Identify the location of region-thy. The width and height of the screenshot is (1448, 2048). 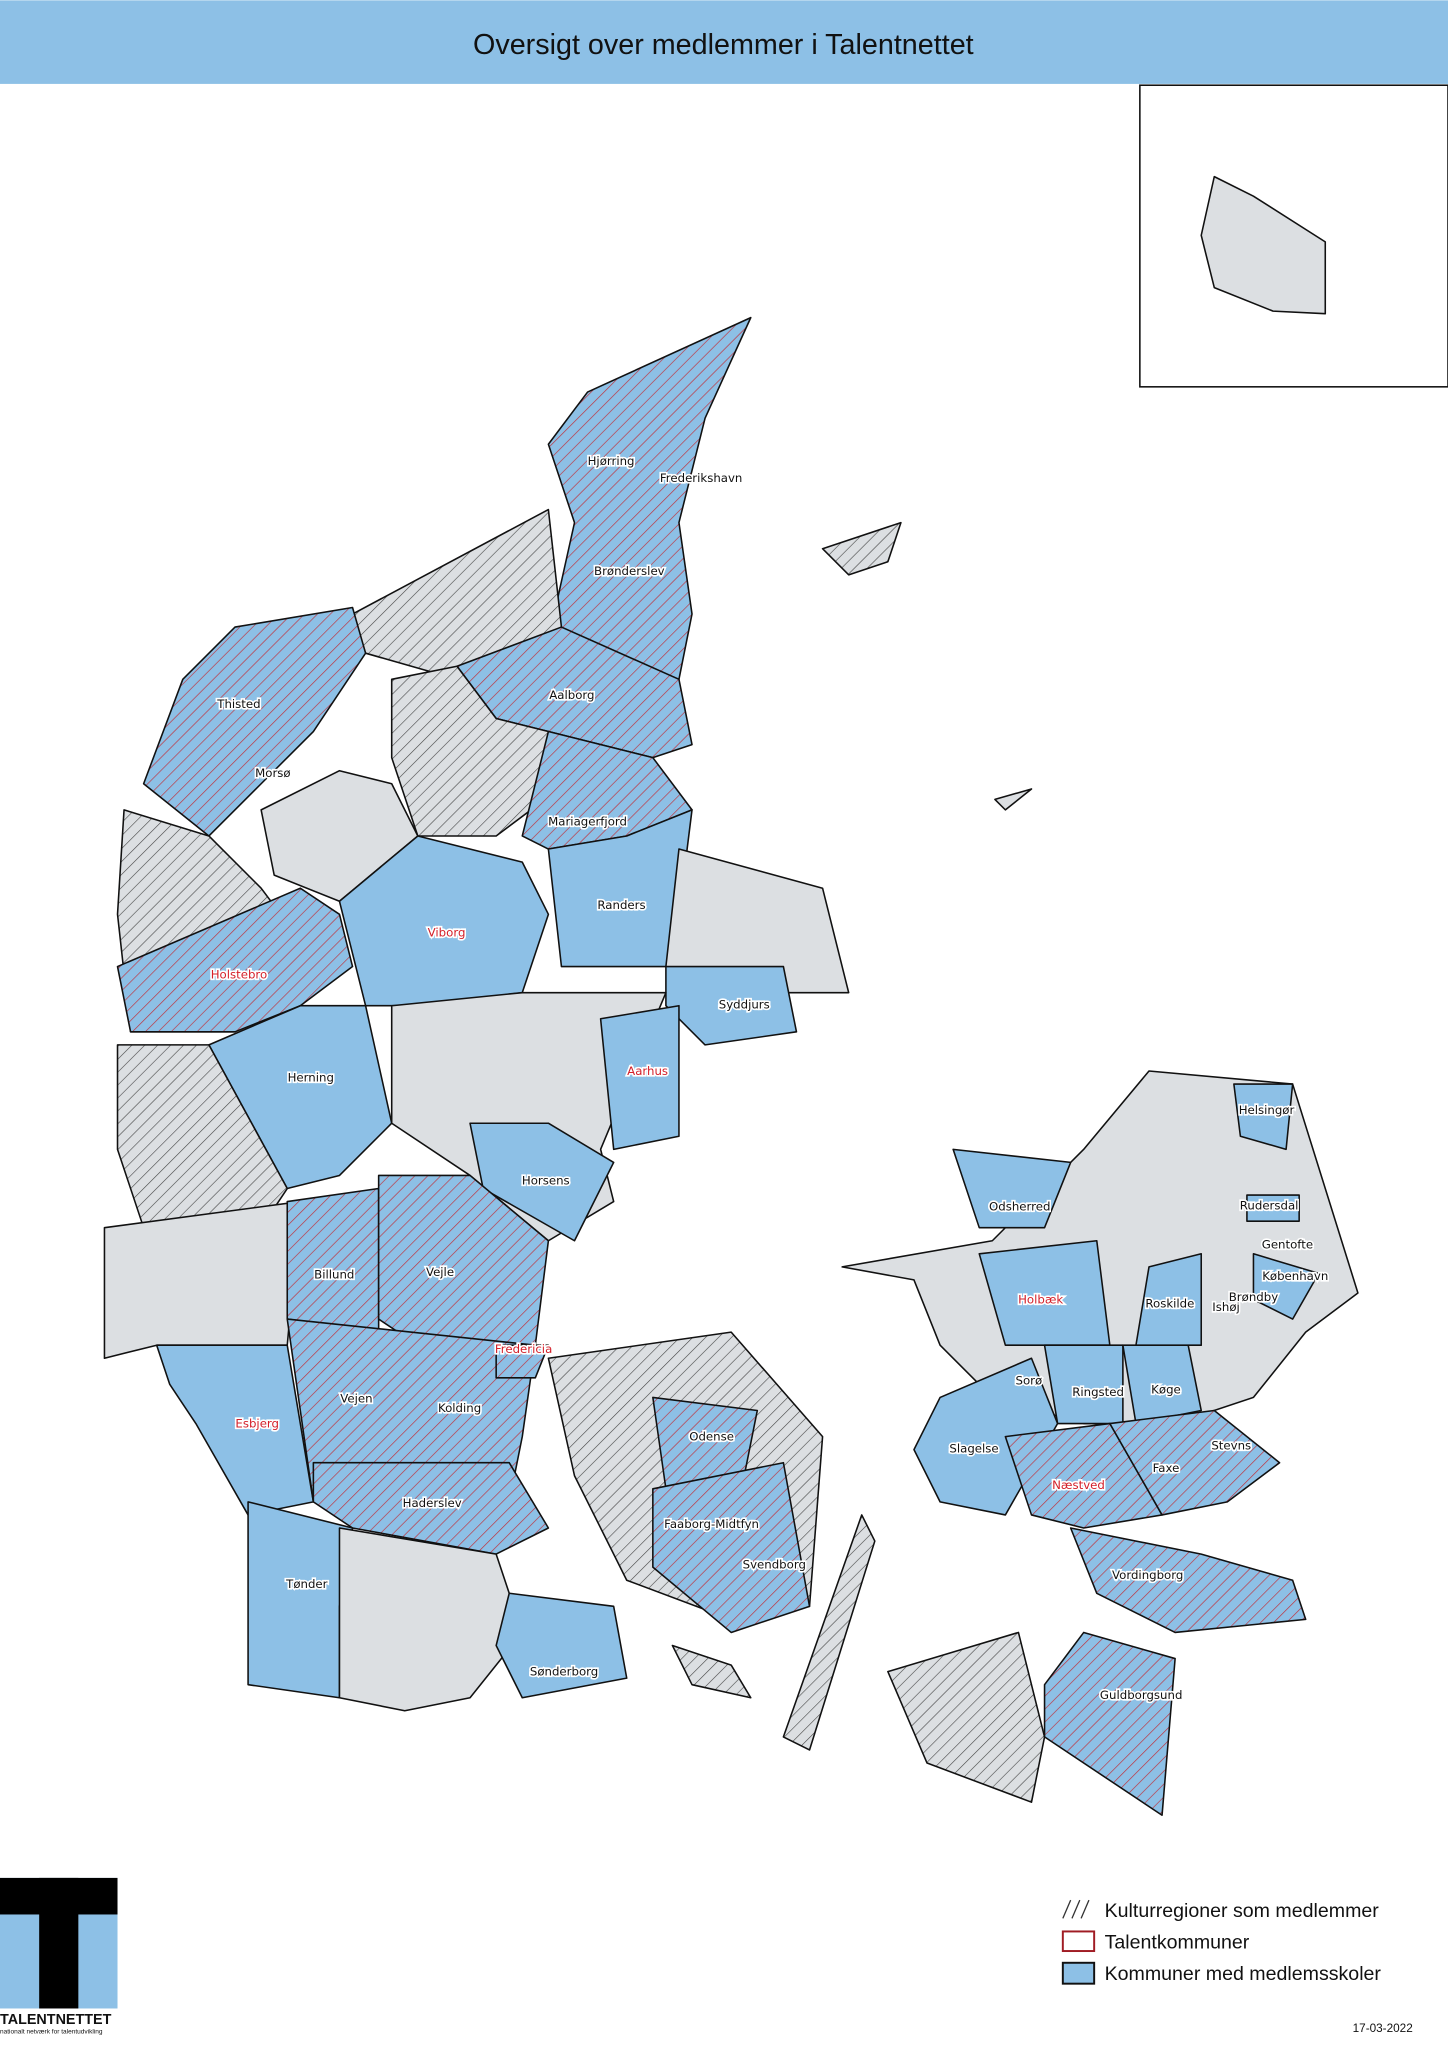
(254, 721).